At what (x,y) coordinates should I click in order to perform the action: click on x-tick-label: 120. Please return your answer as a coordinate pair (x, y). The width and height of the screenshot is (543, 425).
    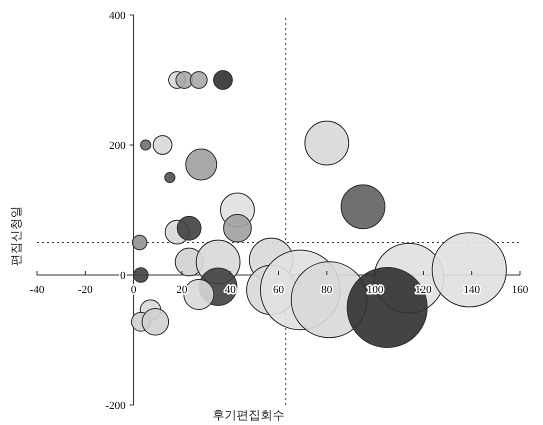
    Looking at the image, I should click on (423, 290).